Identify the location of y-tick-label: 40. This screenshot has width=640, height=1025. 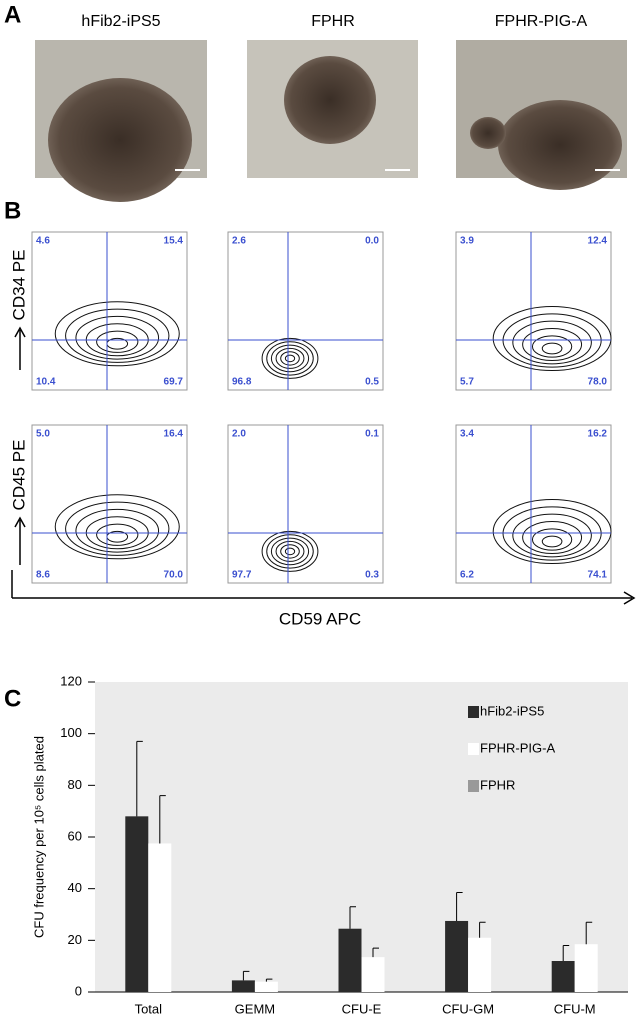
(75, 887).